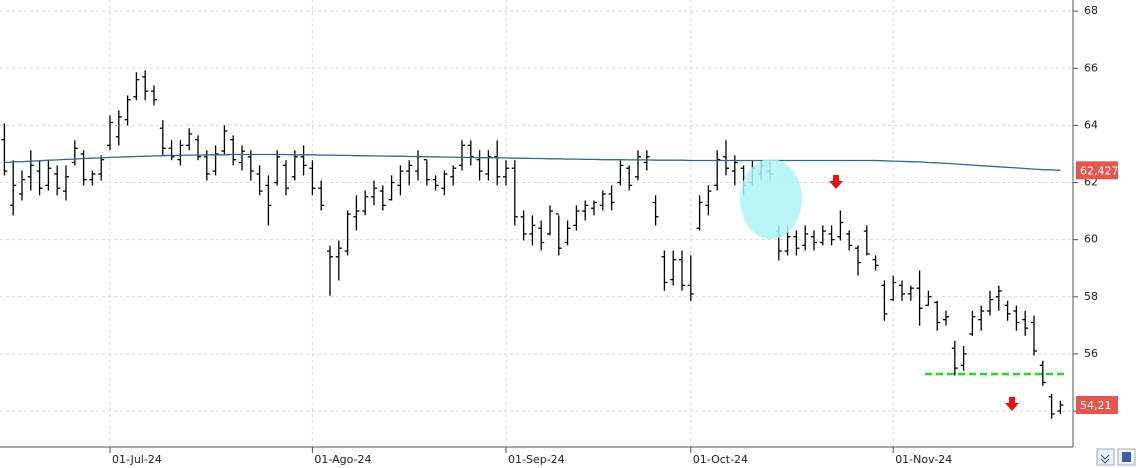  Describe the element at coordinates (1091, 239) in the screenshot. I see `y-tick-label: 60` at that location.